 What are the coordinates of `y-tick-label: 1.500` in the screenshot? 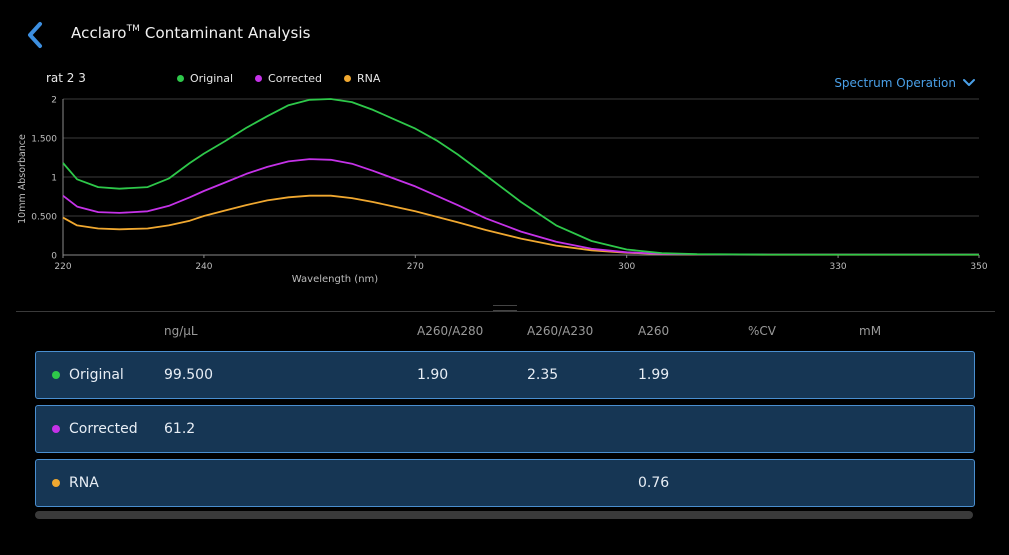 It's located at (44, 140).